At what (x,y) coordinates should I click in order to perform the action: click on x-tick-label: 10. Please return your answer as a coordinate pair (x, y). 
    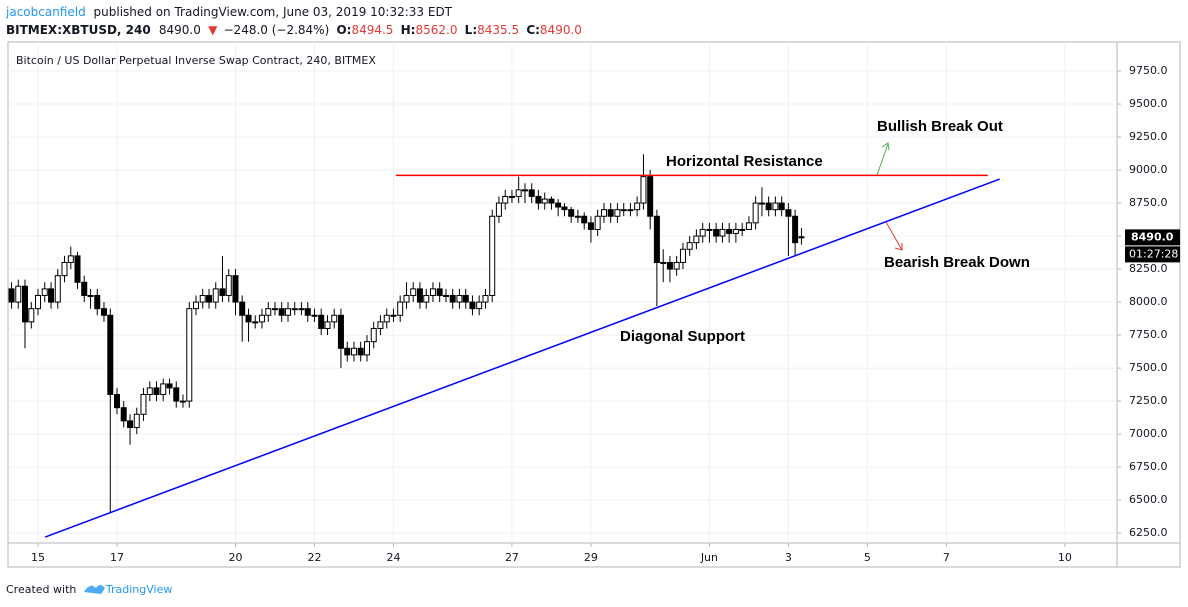
    Looking at the image, I should click on (1065, 557).